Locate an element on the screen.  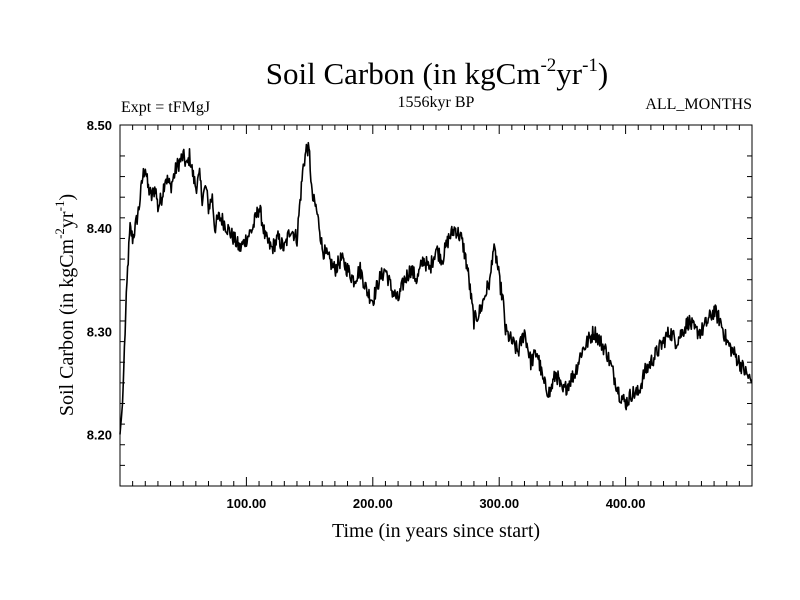
x-tick-label: 400.00 is located at coordinates (626, 503).